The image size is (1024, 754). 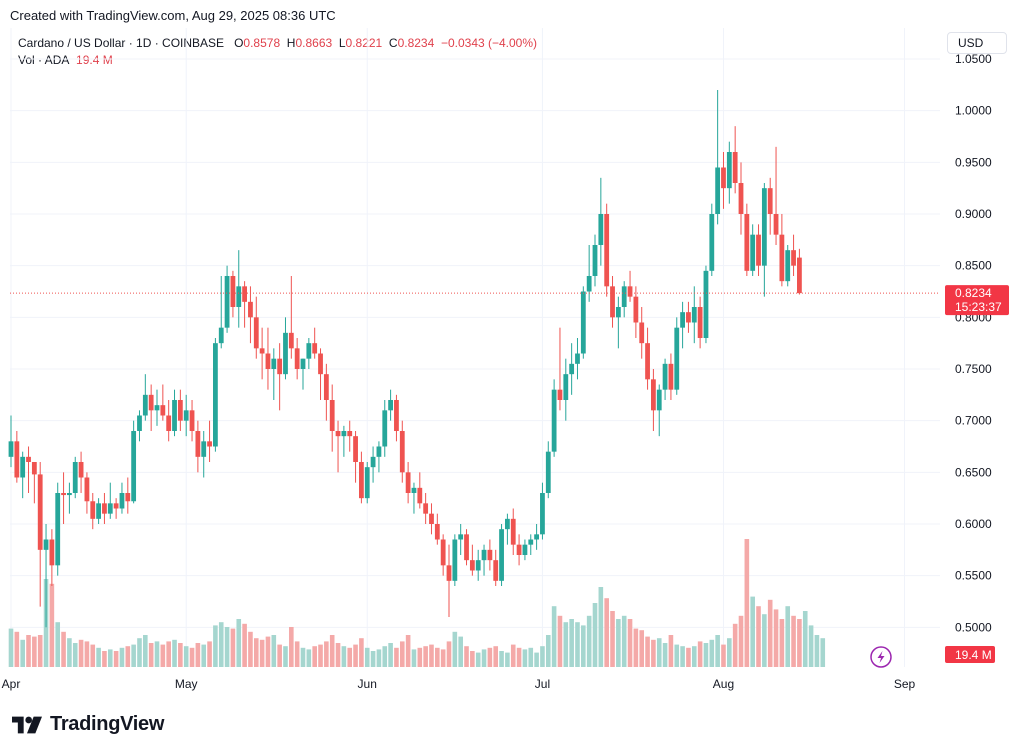 I want to click on high-value: 0.8663, so click(x=314, y=43).